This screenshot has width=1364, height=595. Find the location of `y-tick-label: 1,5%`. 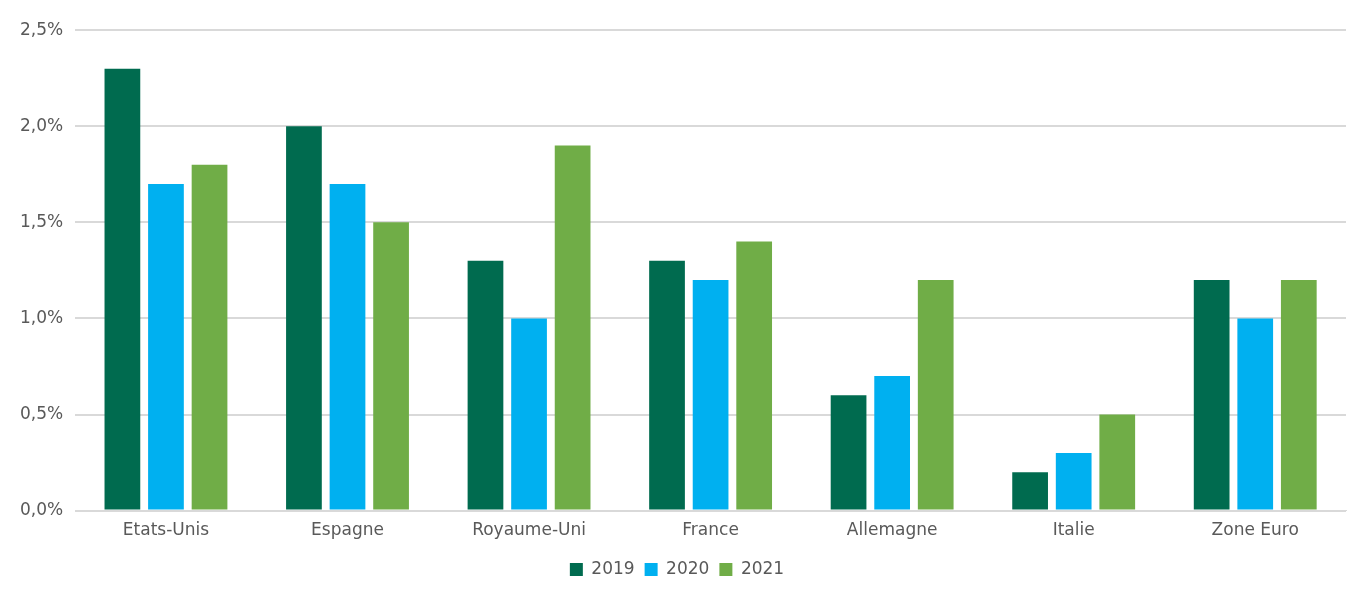

y-tick-label: 1,5% is located at coordinates (41, 220).